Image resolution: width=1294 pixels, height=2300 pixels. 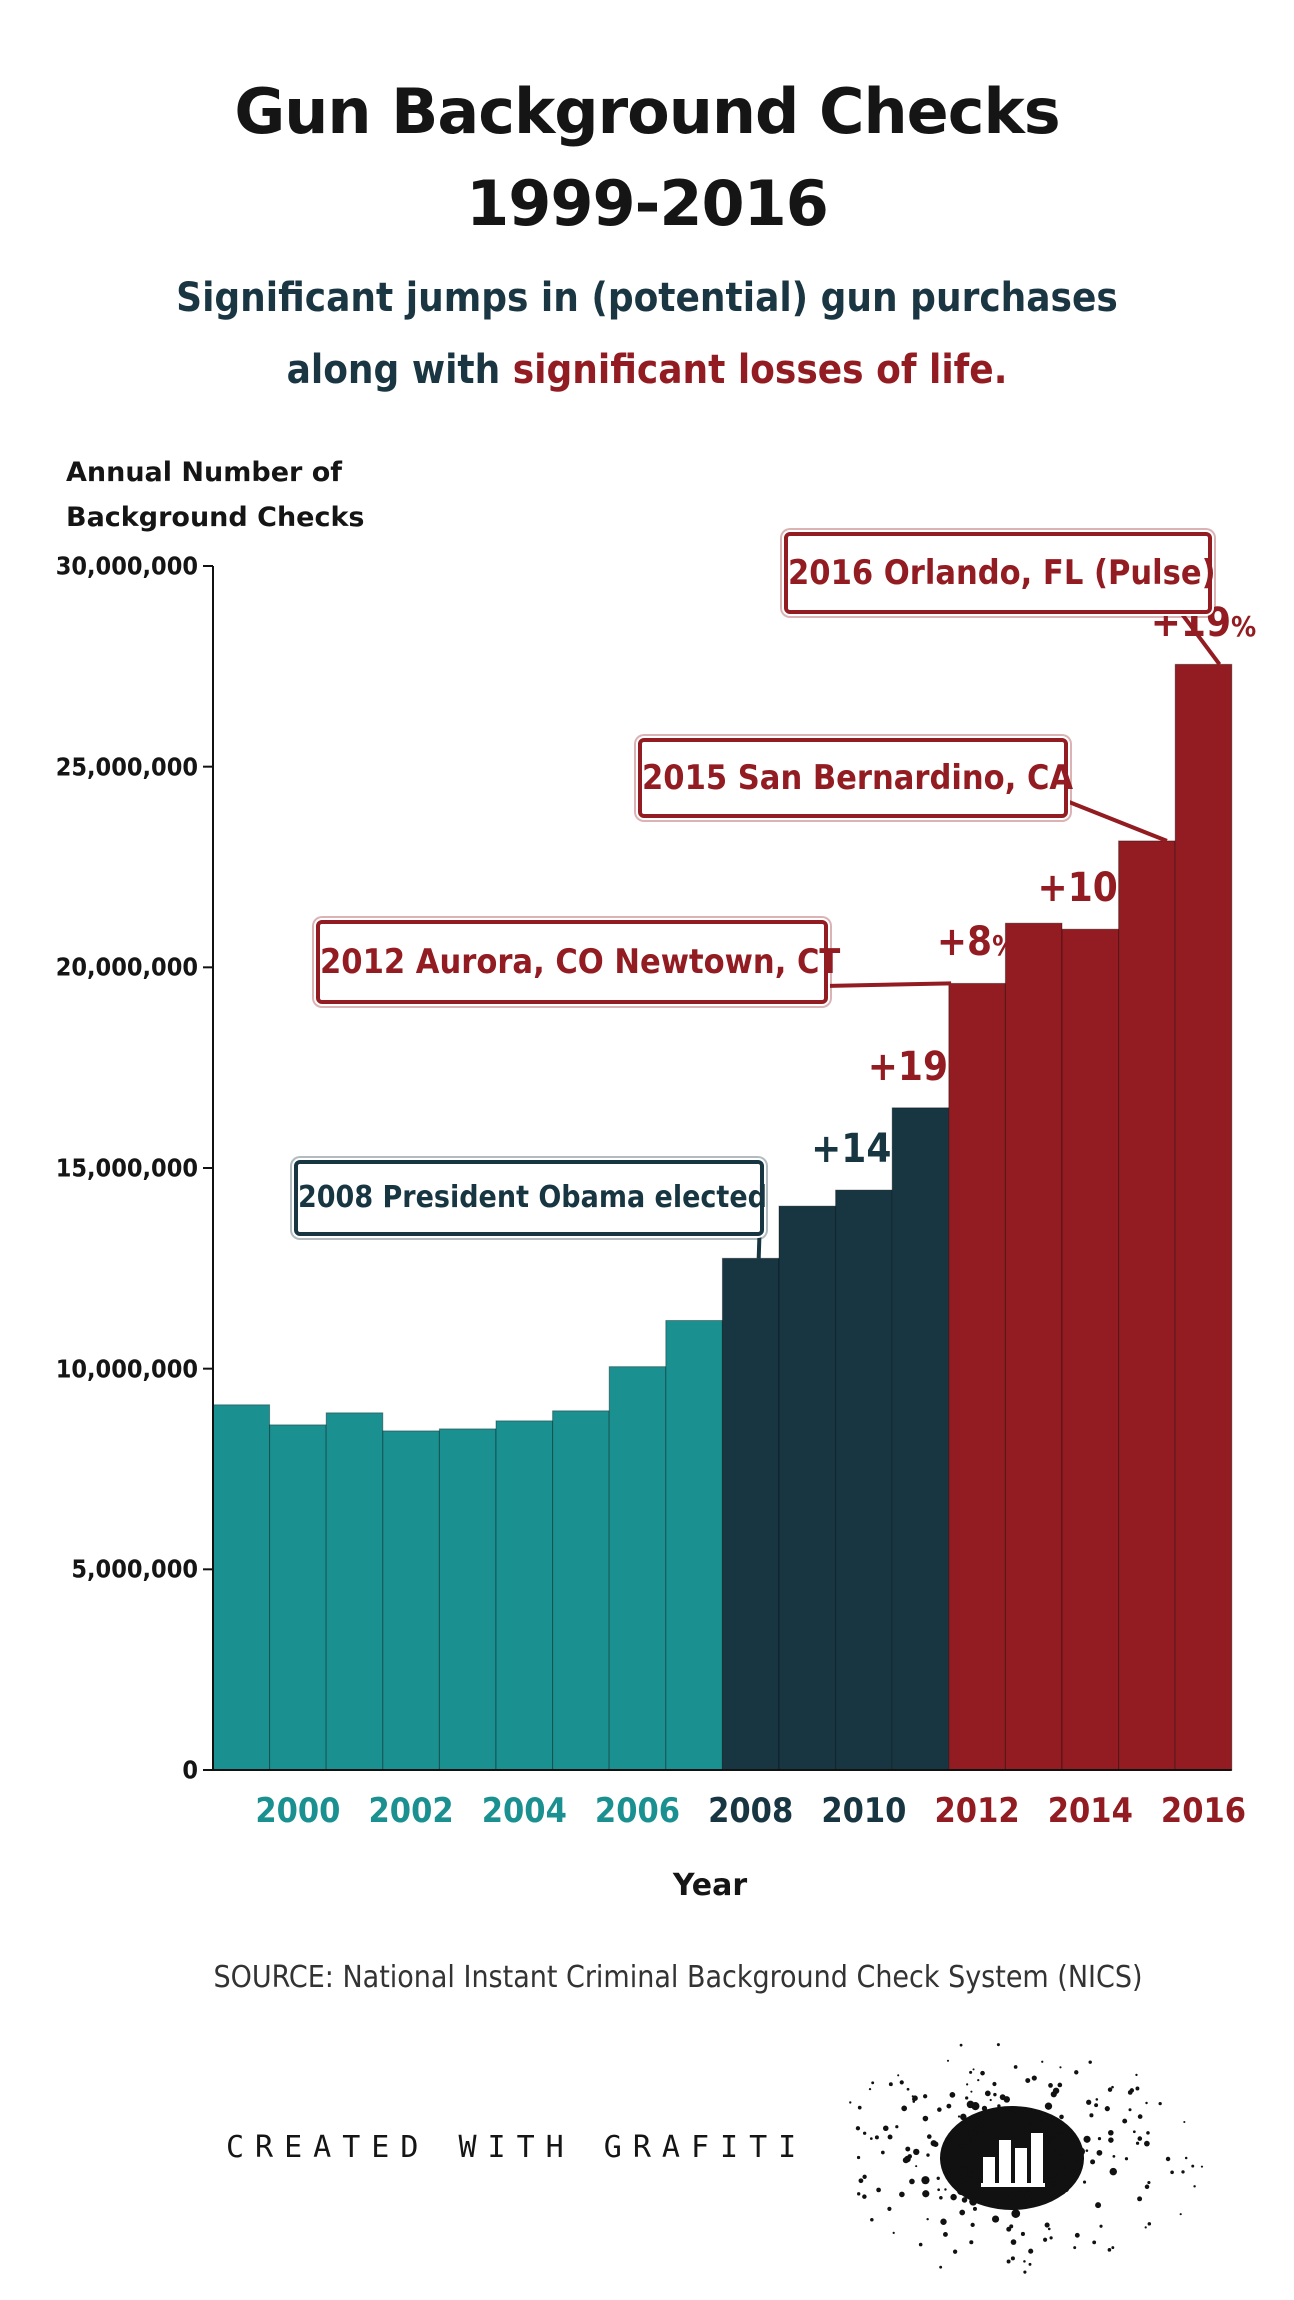 I want to click on bar-2016, so click(x=1203, y=1217).